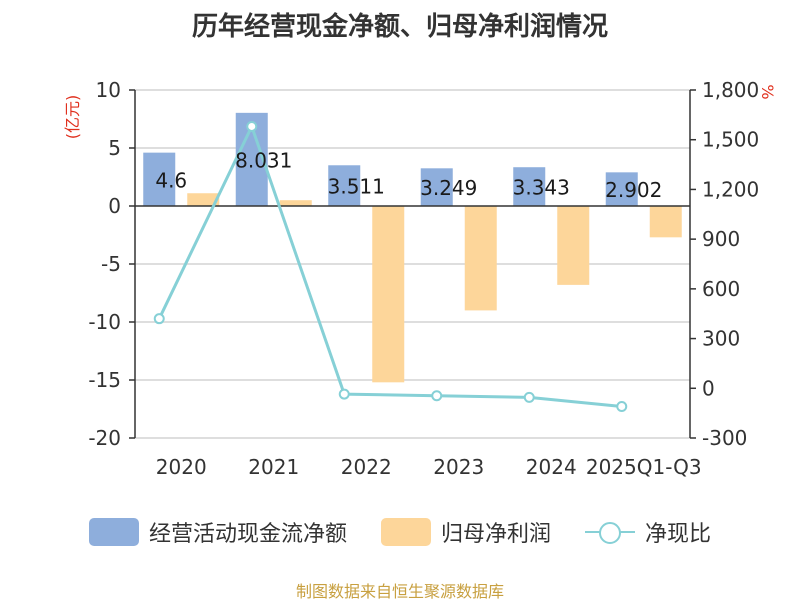 The width and height of the screenshot is (800, 602). What do you see at coordinates (730, 90) in the screenshot?
I see `right-tick-label: 1,800` at bounding box center [730, 90].